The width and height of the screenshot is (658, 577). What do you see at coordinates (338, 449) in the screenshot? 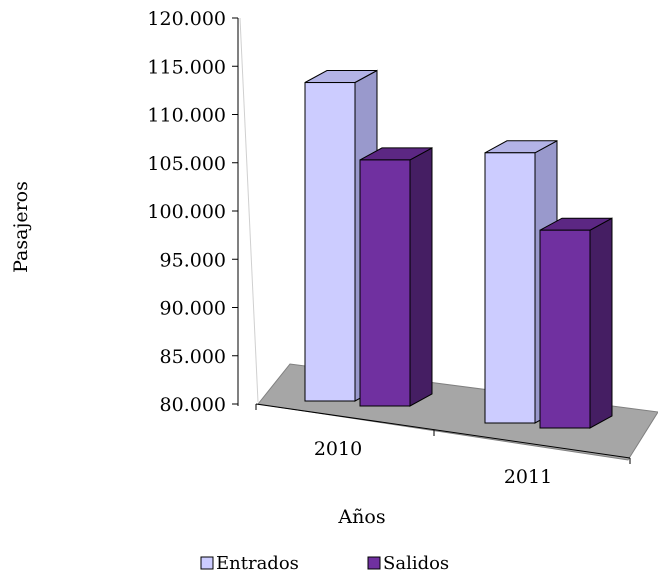
I see `x-category-label: 2010` at bounding box center [338, 449].